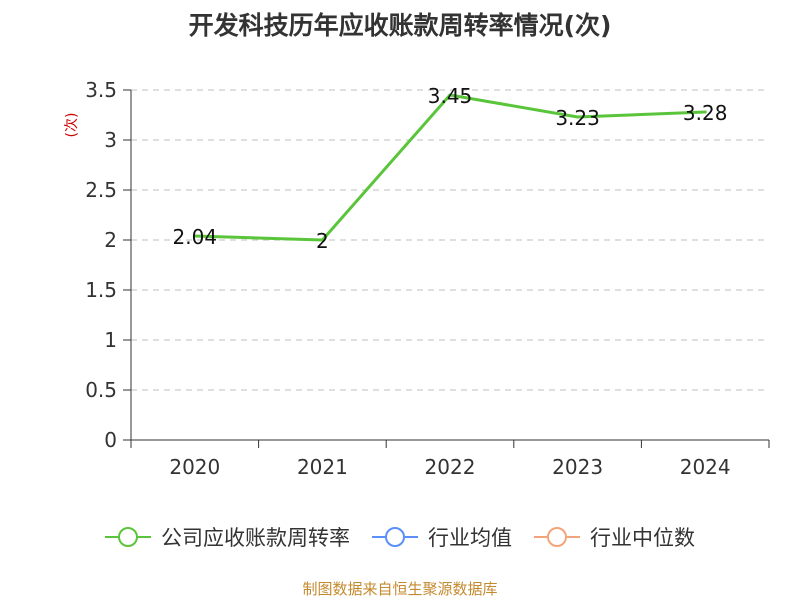  I want to click on data-label: 3.28, so click(705, 113).